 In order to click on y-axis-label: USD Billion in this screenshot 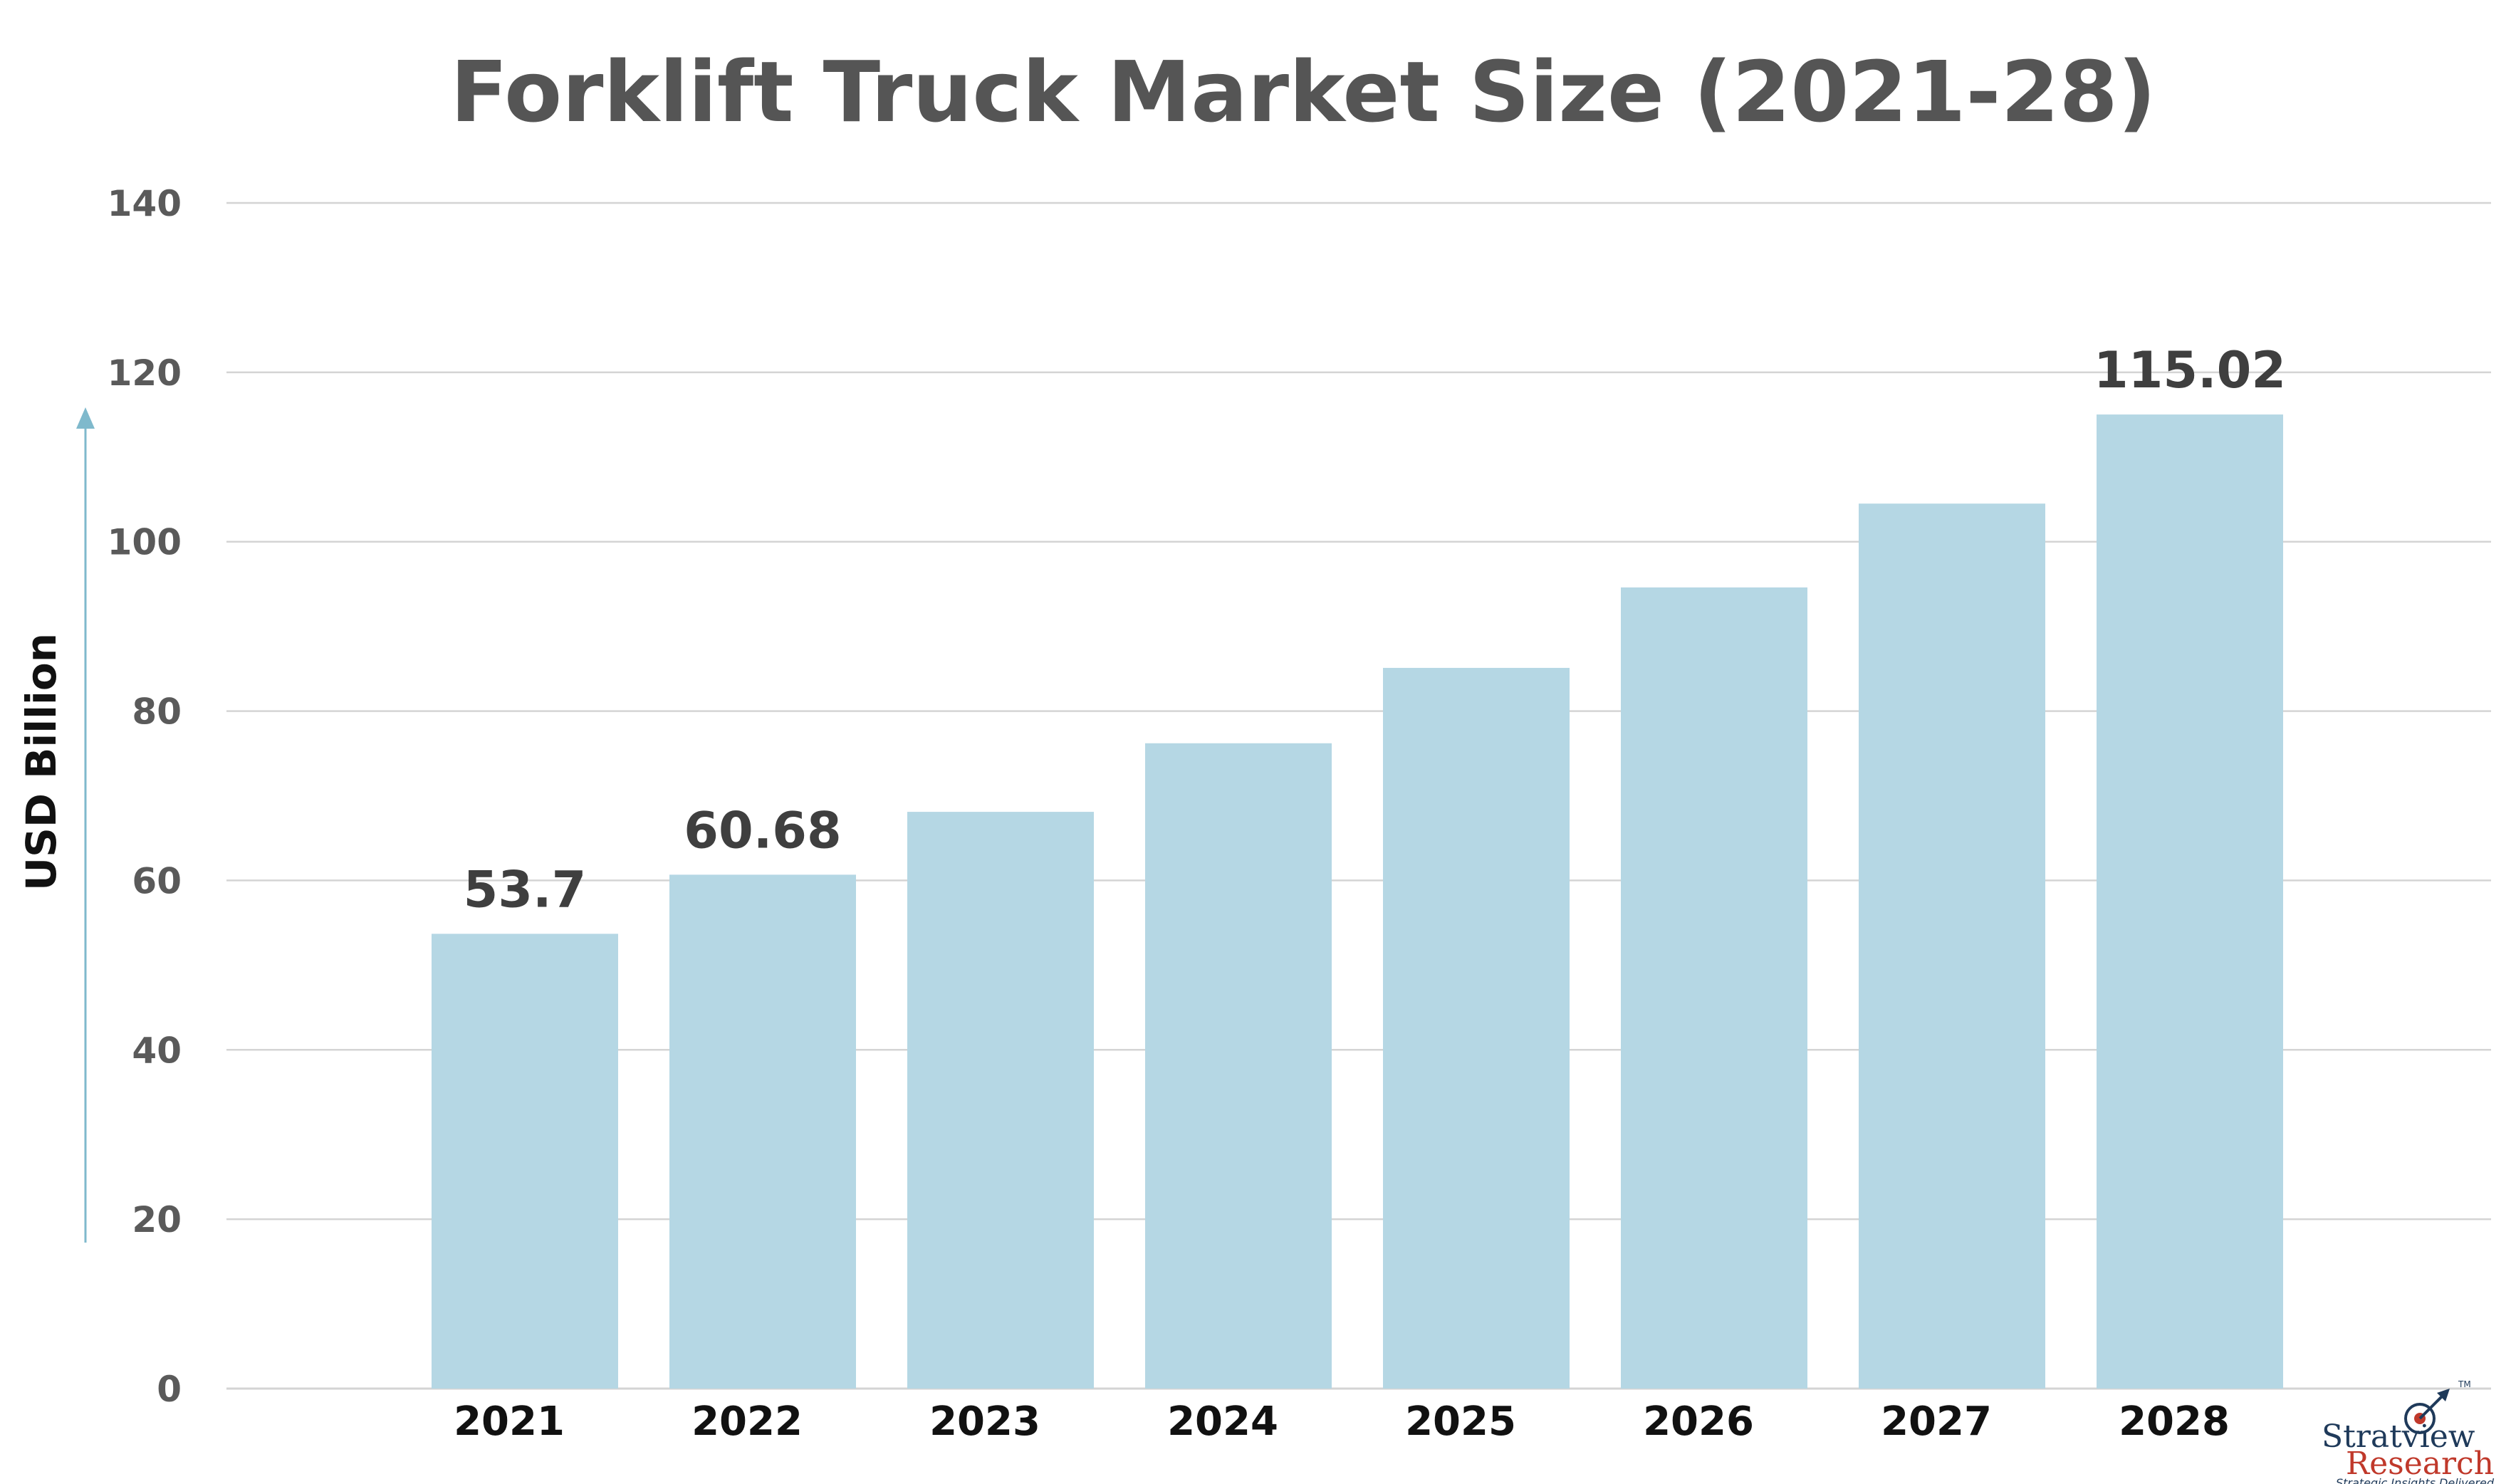, I will do `click(41, 762)`.